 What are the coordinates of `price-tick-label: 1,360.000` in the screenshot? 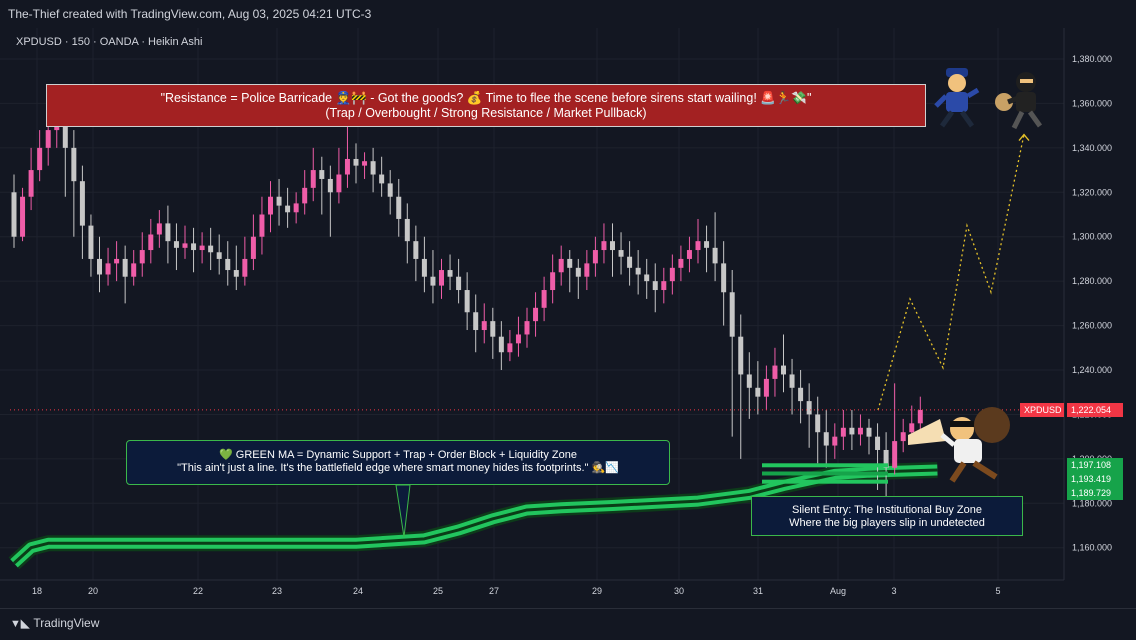 It's located at (1092, 103).